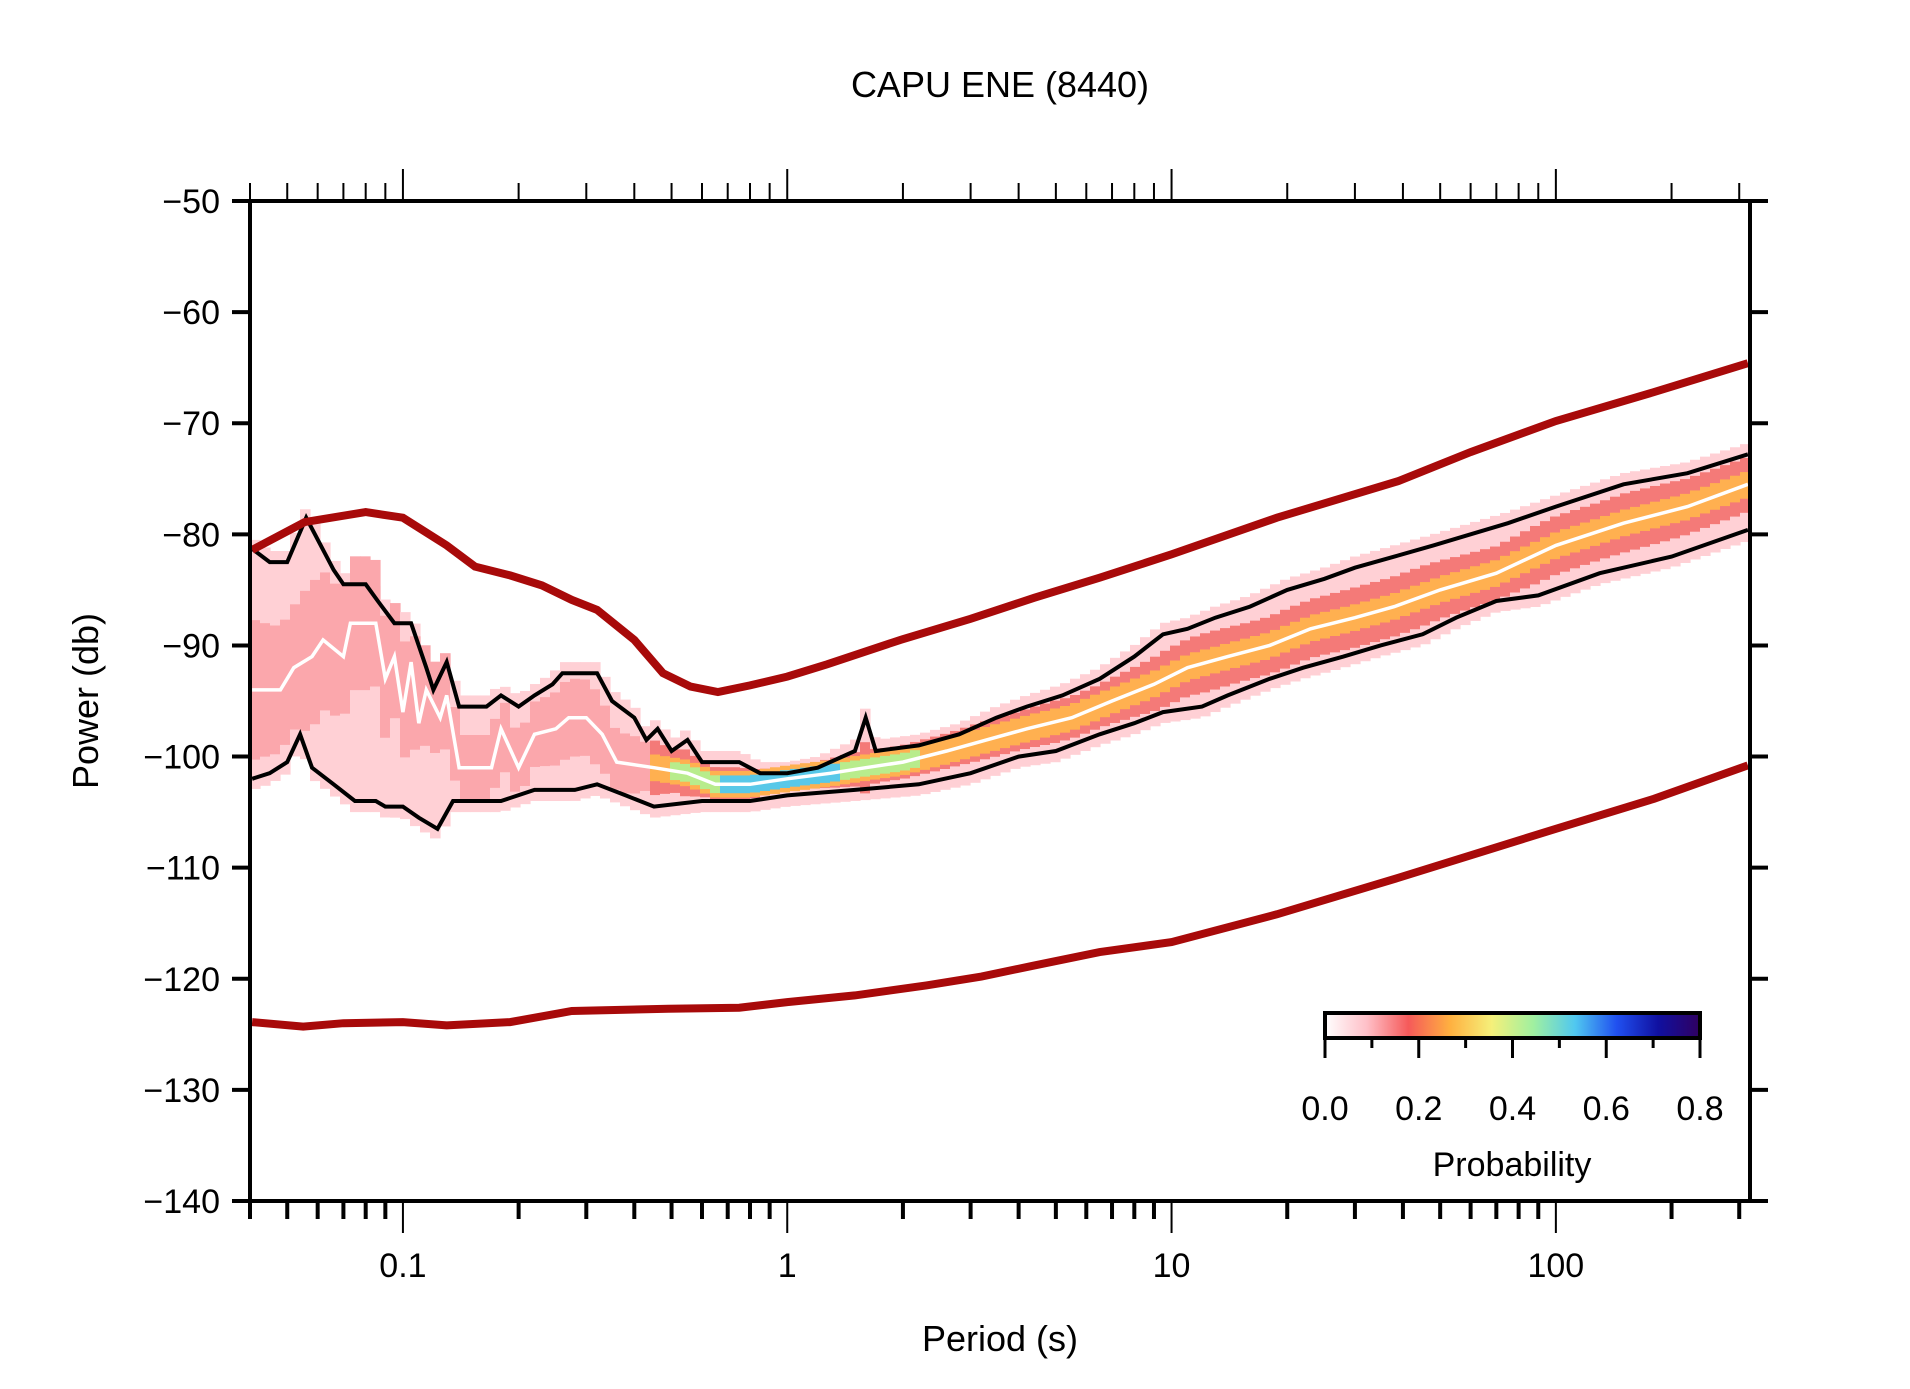 The width and height of the screenshot is (1910, 1389). Describe the element at coordinates (402, 1266) in the screenshot. I see `x-tick-label: 0.1` at that location.